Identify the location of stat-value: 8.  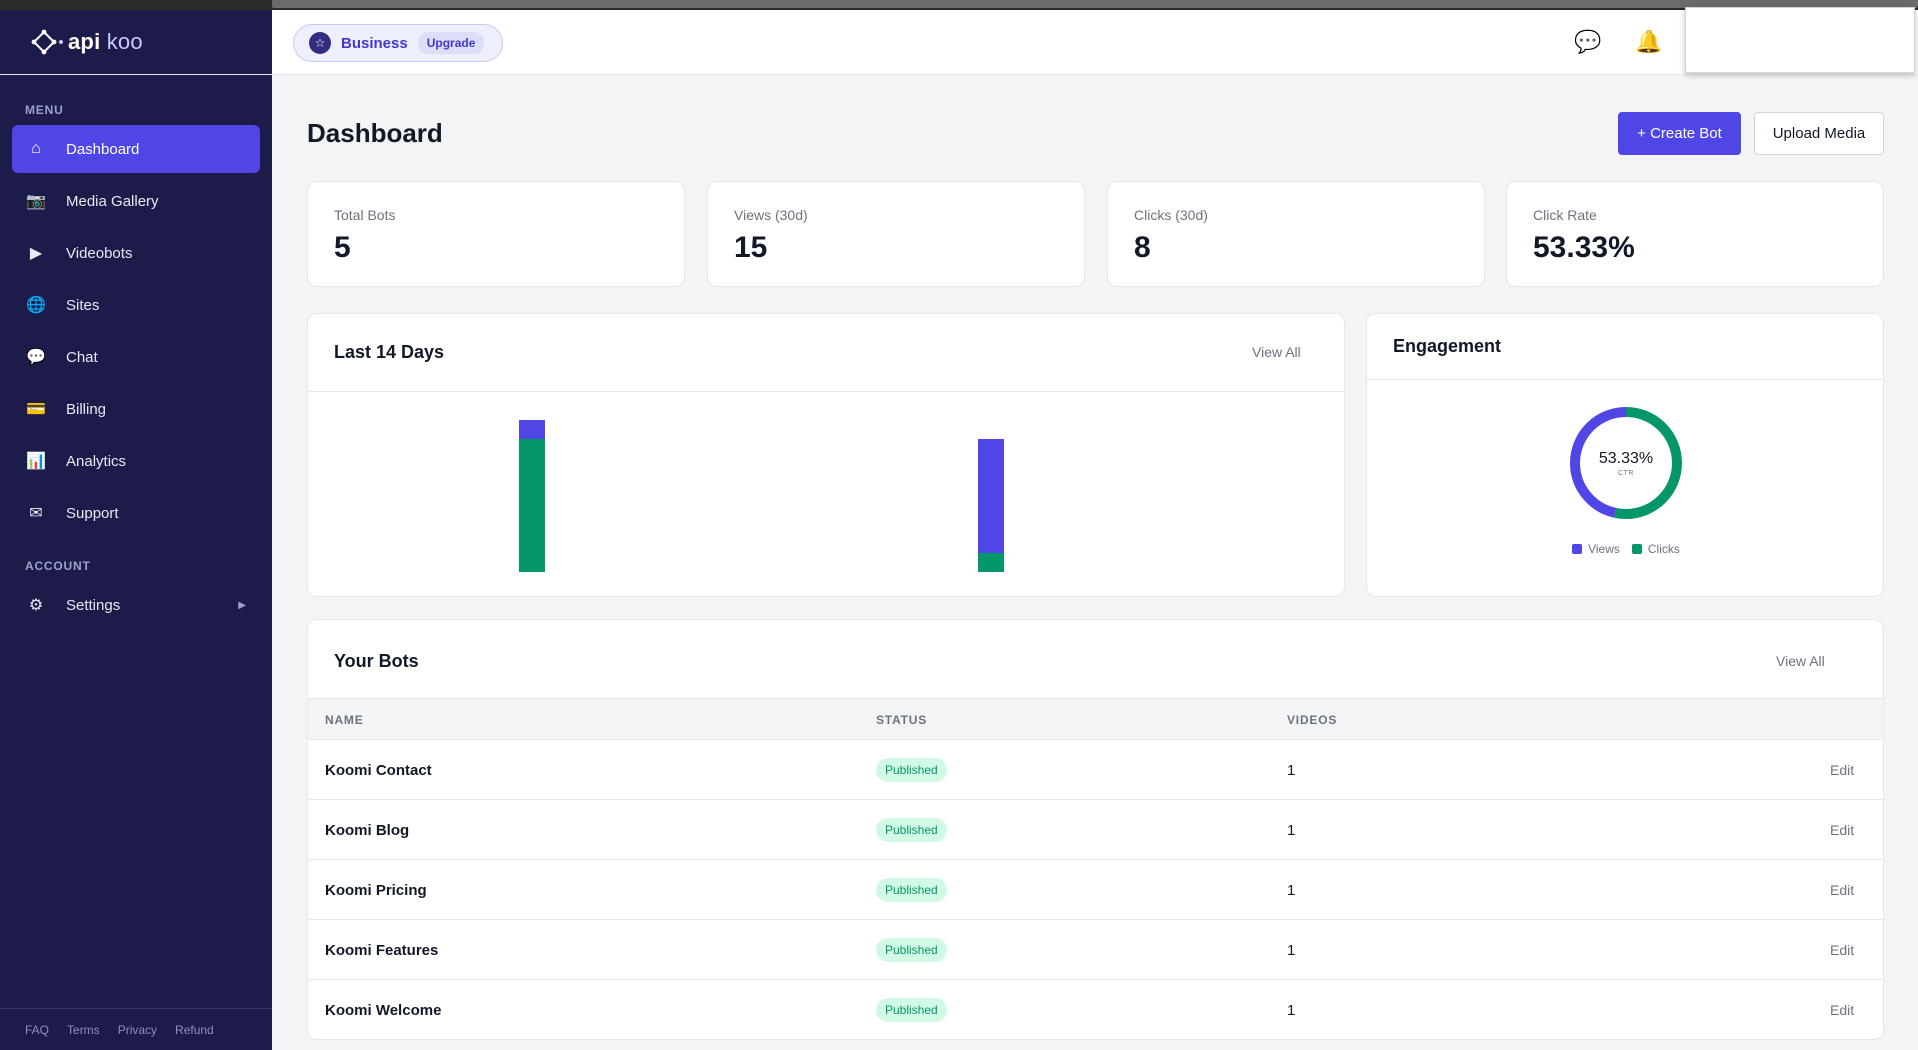
(1142, 247).